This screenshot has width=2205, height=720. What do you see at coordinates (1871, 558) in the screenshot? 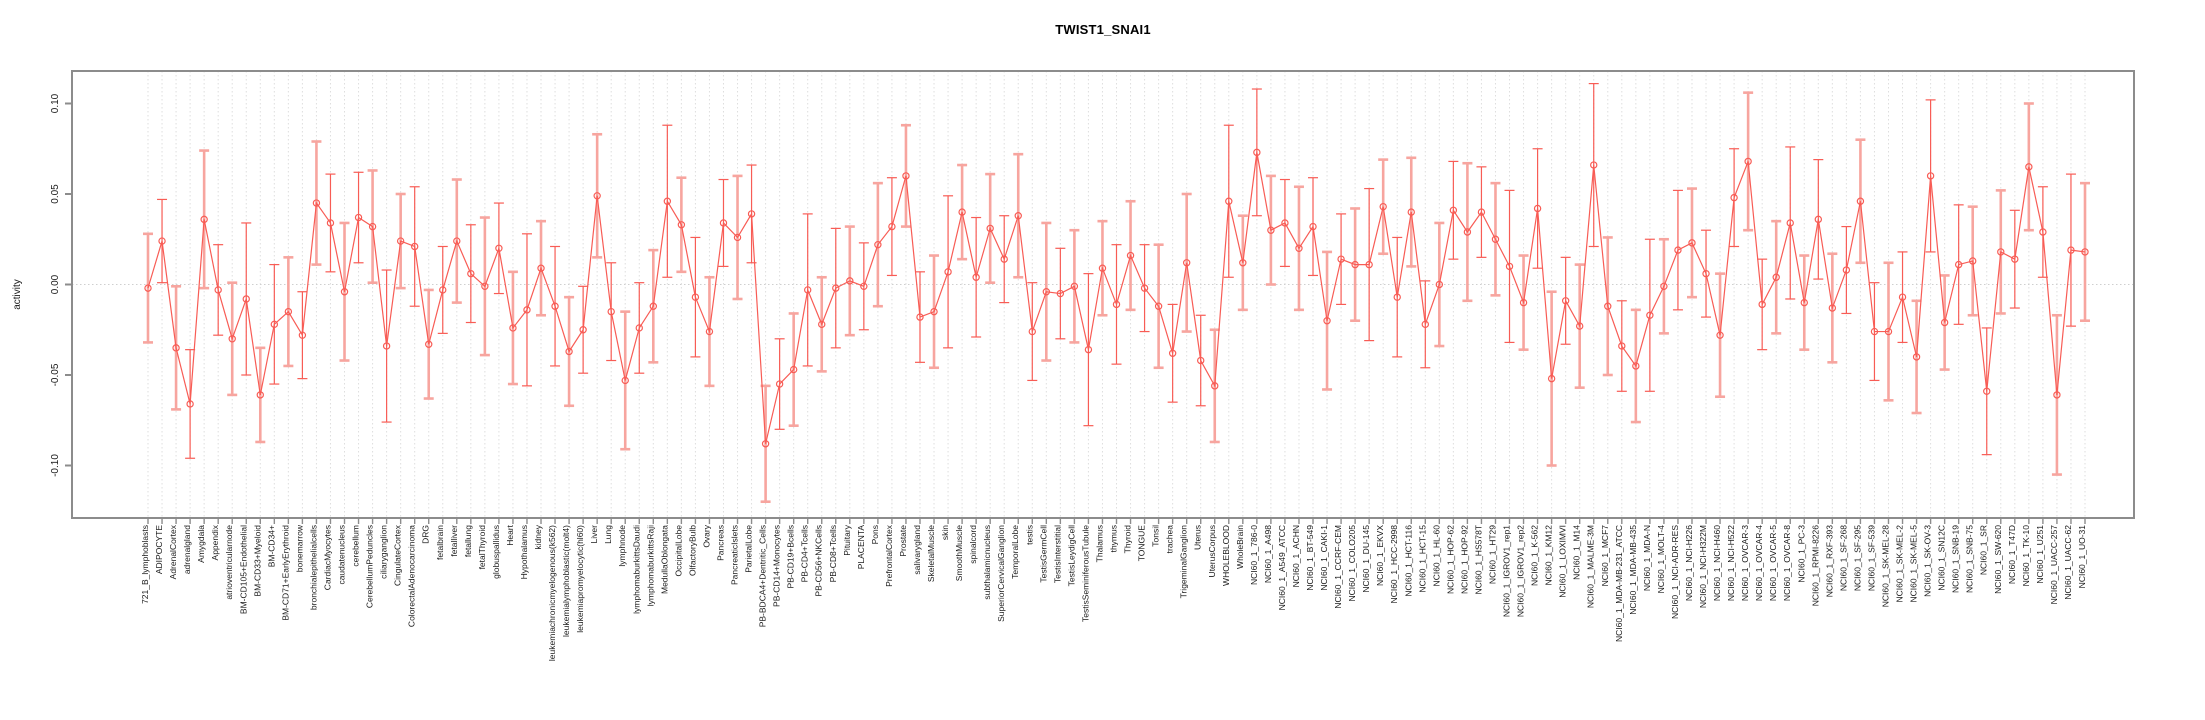
I see `x-tick-label: NCI60_1_SF-539` at bounding box center [1871, 558].